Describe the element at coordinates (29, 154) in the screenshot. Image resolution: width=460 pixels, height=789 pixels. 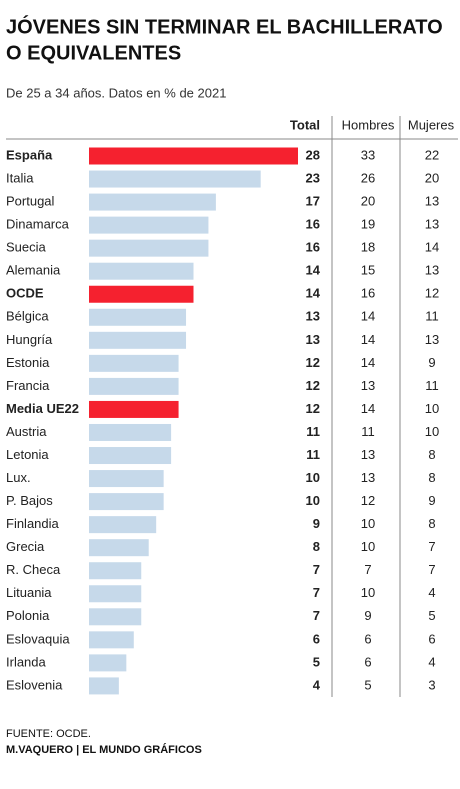
I see `category-label: España` at that location.